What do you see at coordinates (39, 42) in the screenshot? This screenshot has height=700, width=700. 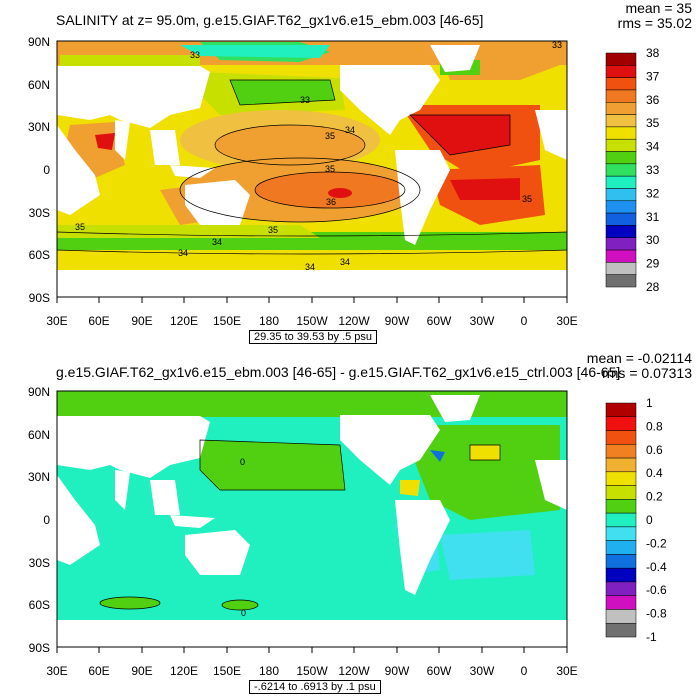 I see `lat-label: 90N` at bounding box center [39, 42].